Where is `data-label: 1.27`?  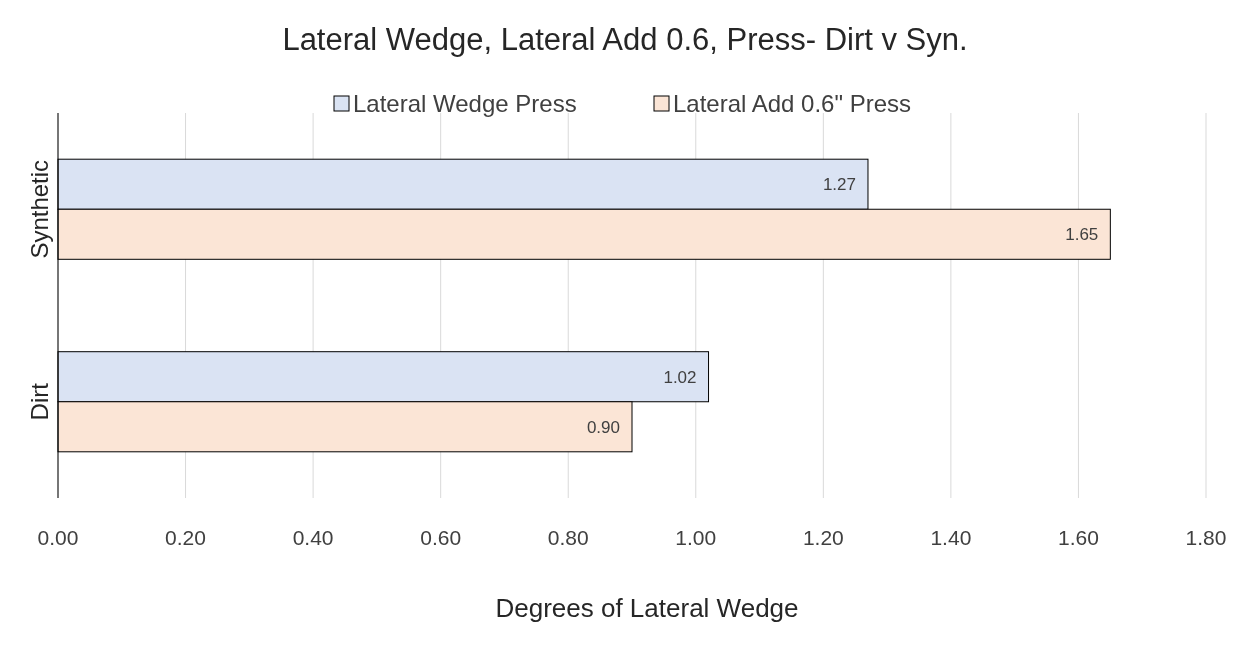 data-label: 1.27 is located at coordinates (839, 185).